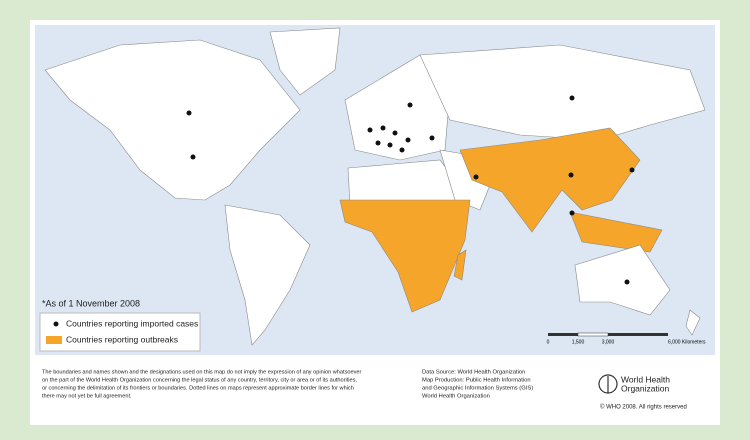 The image size is (750, 440). What do you see at coordinates (645, 388) in the screenshot?
I see `logo-text: Organization` at bounding box center [645, 388].